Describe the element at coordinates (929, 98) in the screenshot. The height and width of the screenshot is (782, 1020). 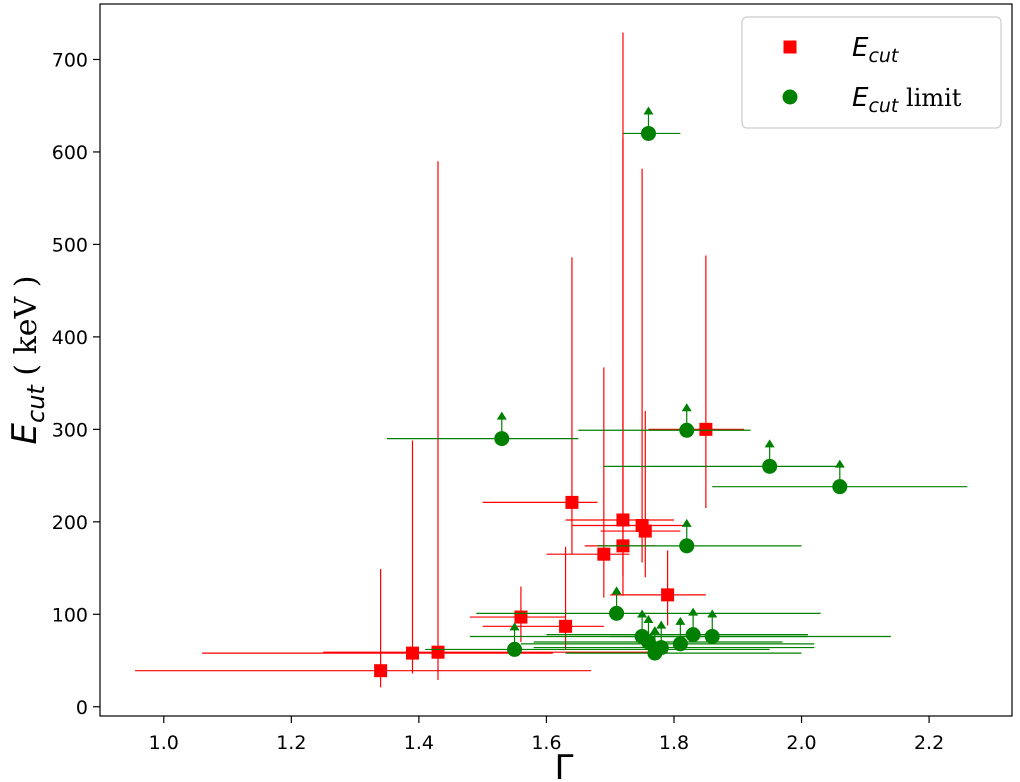
I see `legend-suffix: limit` at that location.